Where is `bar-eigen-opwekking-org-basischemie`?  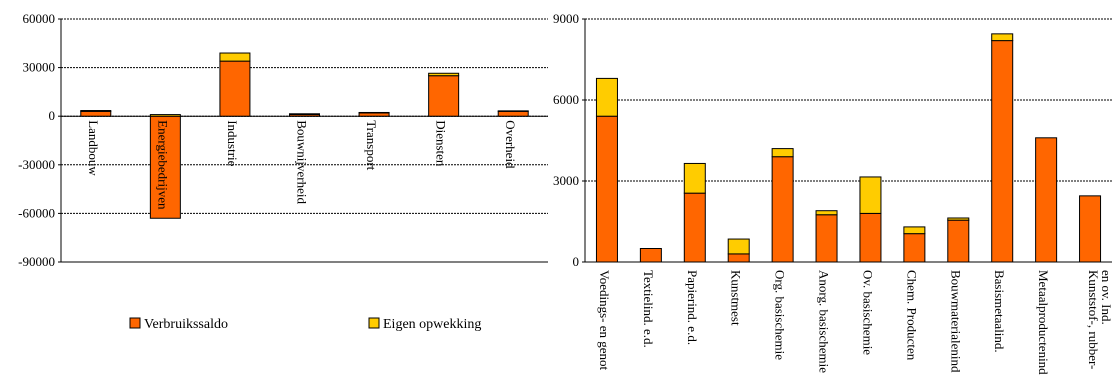
bar-eigen-opwekking-org-basischemie is located at coordinates (782, 153).